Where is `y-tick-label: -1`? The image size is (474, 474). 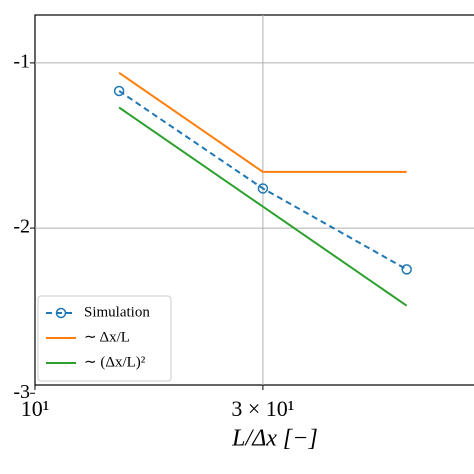
y-tick-label: -1 is located at coordinates (21, 61).